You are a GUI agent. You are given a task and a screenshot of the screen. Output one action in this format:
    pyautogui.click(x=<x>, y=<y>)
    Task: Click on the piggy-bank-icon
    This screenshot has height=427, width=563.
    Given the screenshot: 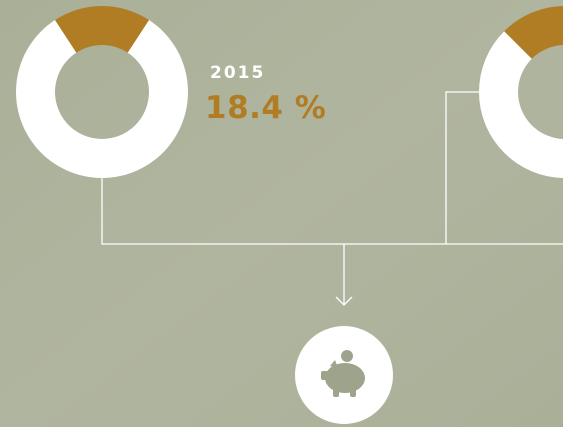 What is the action you would take?
    pyautogui.click(x=343, y=373)
    